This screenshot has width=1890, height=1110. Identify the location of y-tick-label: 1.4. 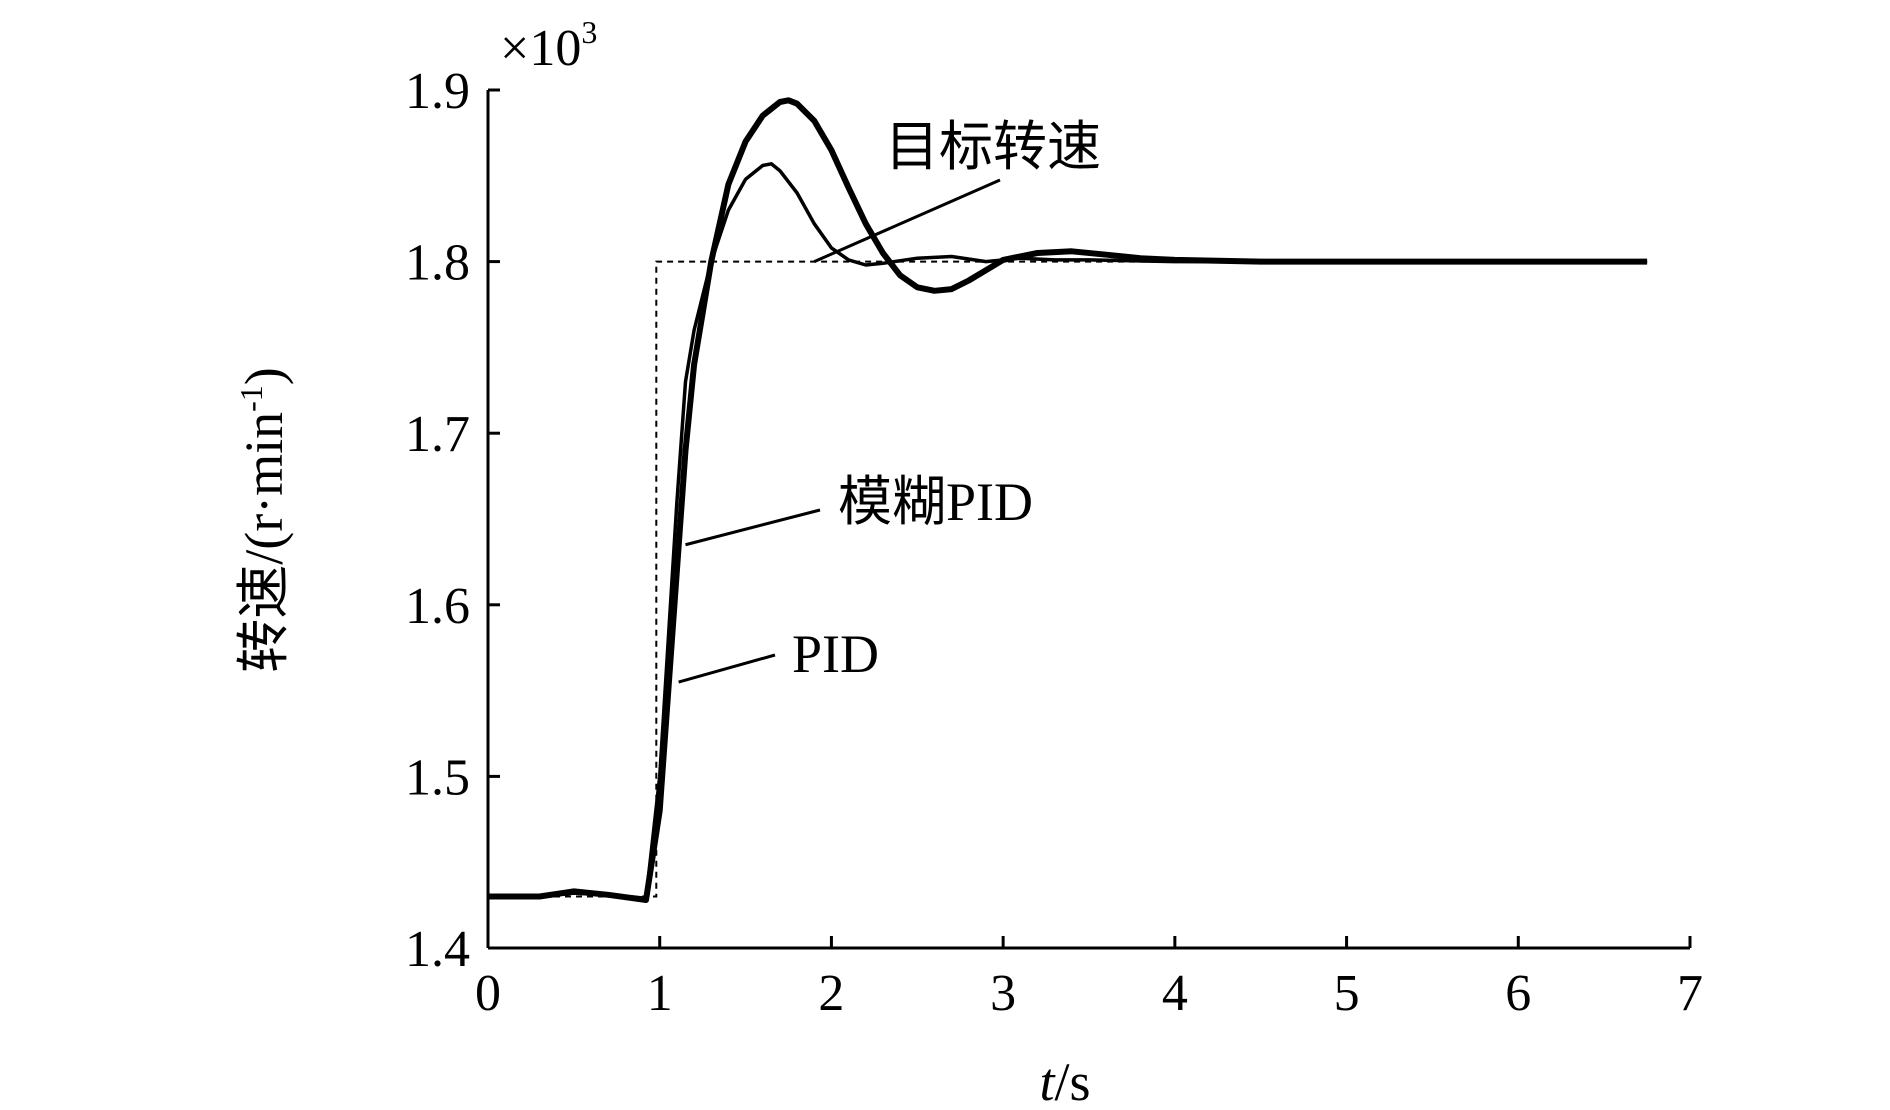
(437, 949).